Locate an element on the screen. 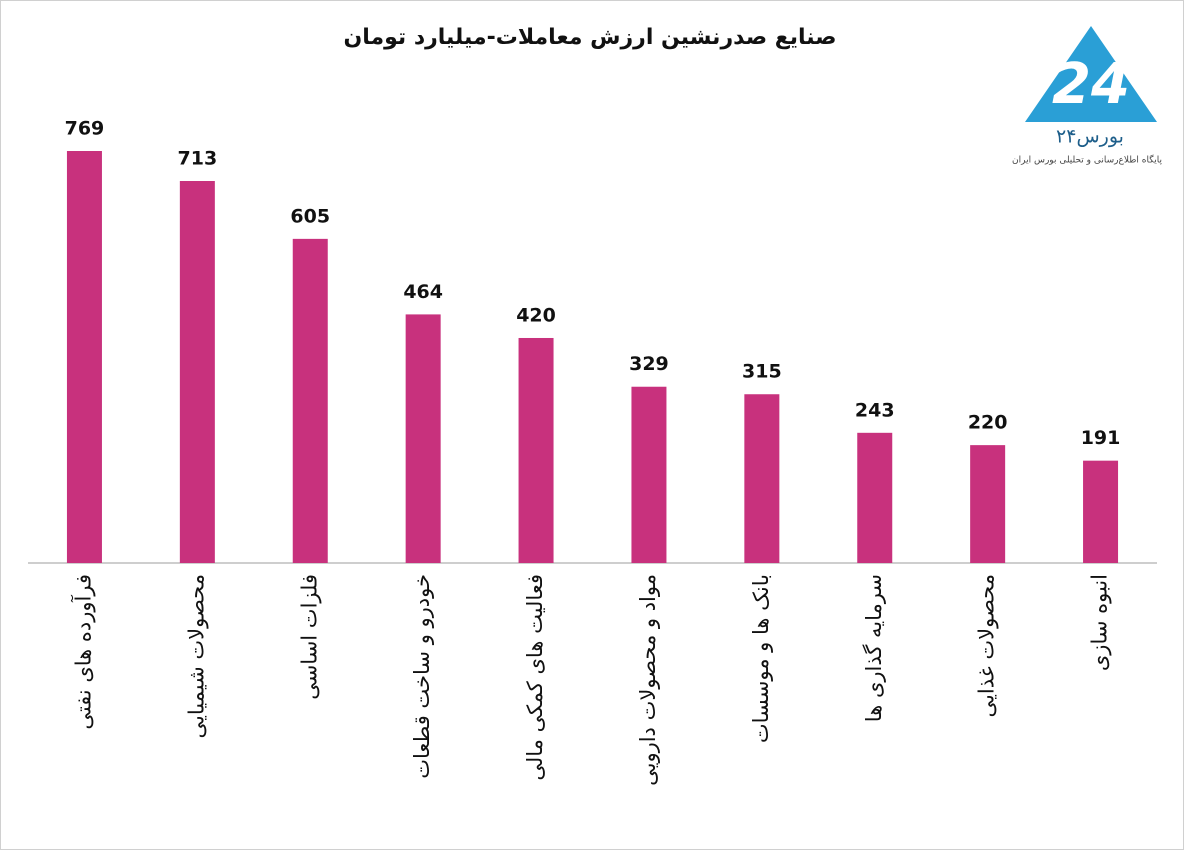 This screenshot has height=850, width=1184. x-tick-label: محصولات غذایی is located at coordinates (987, 645).